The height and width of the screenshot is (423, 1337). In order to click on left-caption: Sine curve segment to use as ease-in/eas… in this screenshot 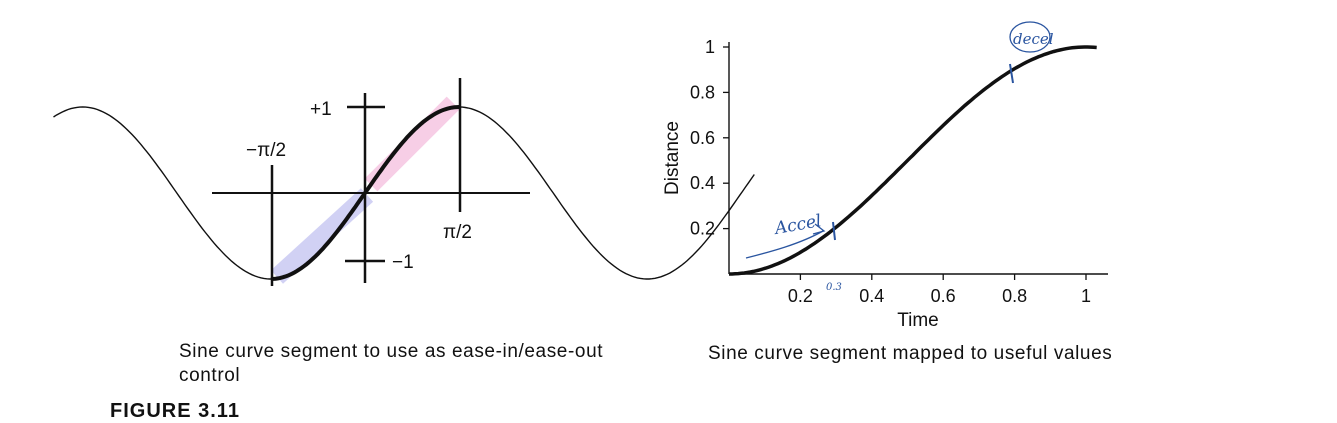, I will do `click(391, 363)`.